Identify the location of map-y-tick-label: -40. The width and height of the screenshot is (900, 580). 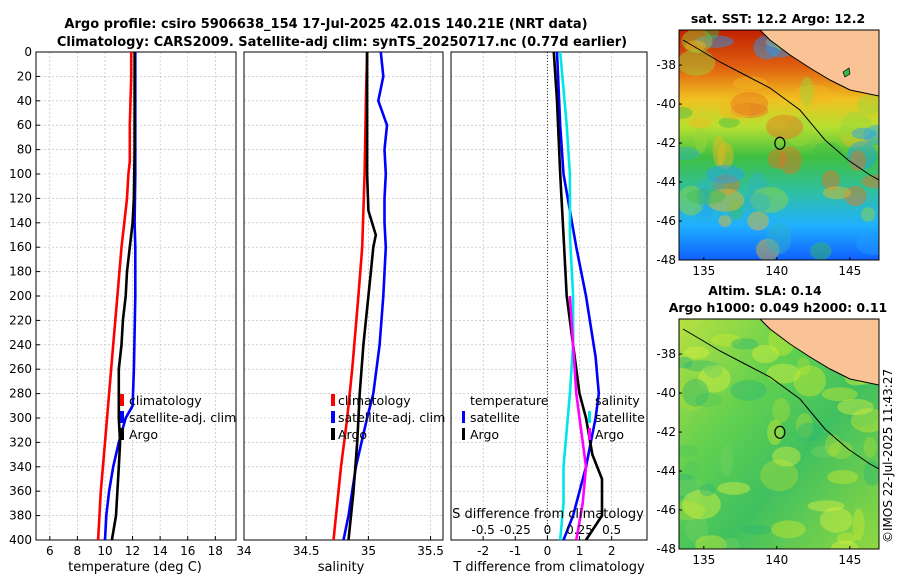
(666, 104).